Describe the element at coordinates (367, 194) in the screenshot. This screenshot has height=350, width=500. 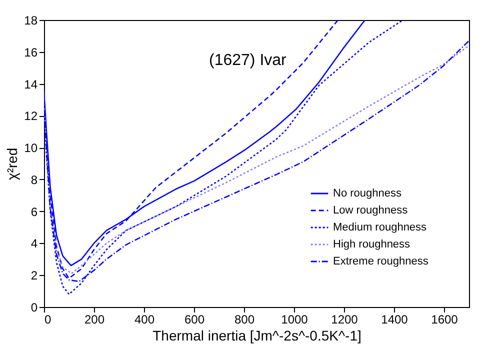
I see `legend-label: No roughness` at that location.